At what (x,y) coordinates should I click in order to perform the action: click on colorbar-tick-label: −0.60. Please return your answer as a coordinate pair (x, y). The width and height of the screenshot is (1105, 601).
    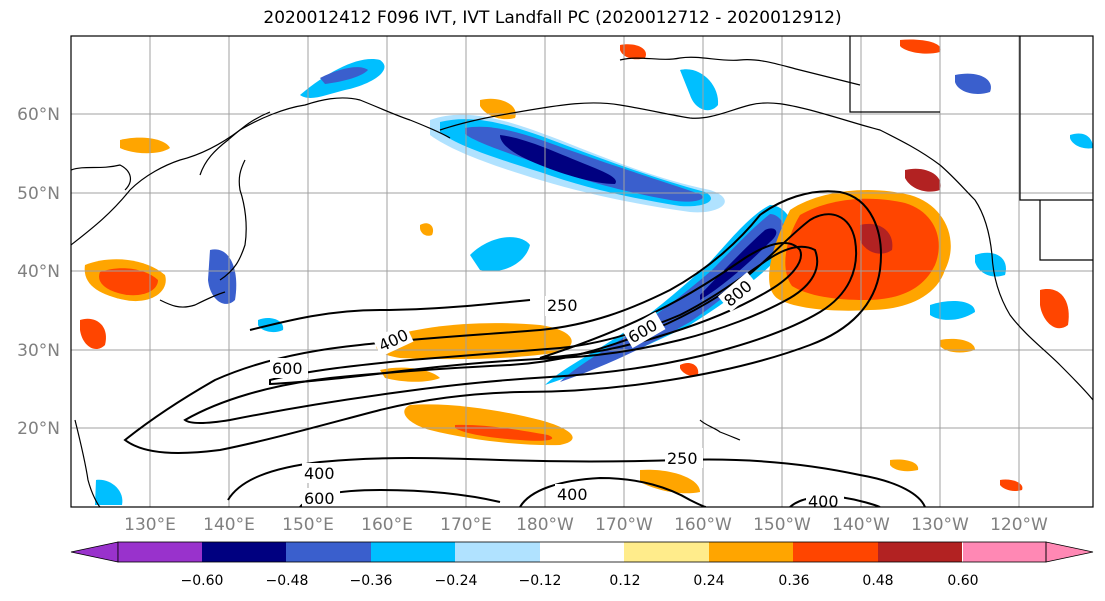
    Looking at the image, I should click on (202, 581).